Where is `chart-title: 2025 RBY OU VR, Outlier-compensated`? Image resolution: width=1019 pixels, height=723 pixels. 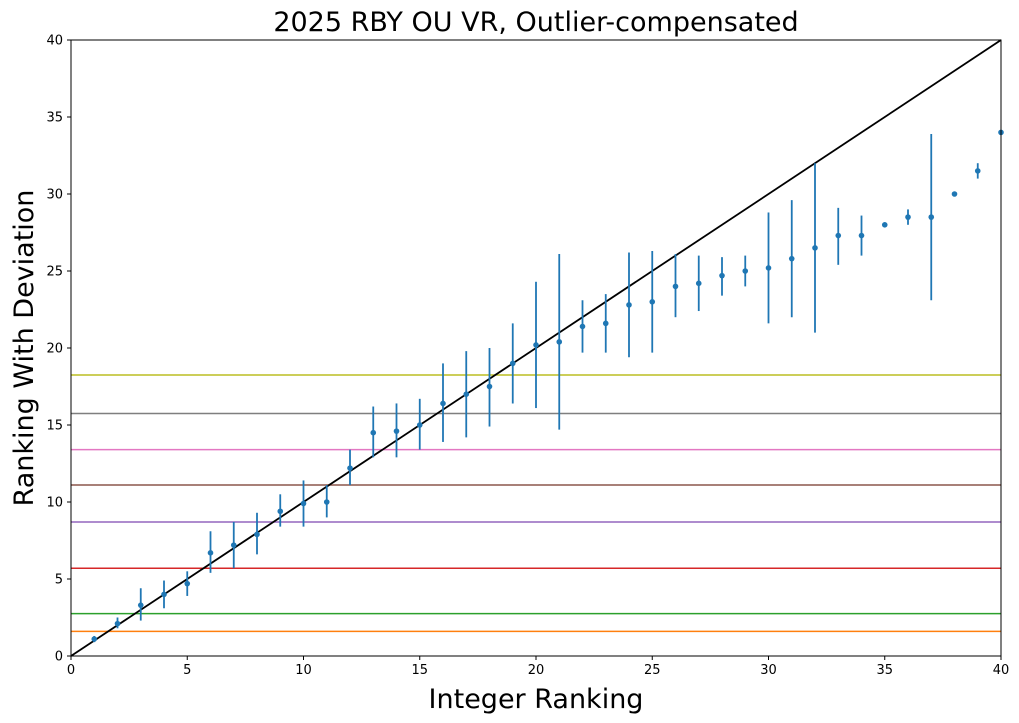 chart-title: 2025 RBY OU VR, Outlier-compensated is located at coordinates (535, 22).